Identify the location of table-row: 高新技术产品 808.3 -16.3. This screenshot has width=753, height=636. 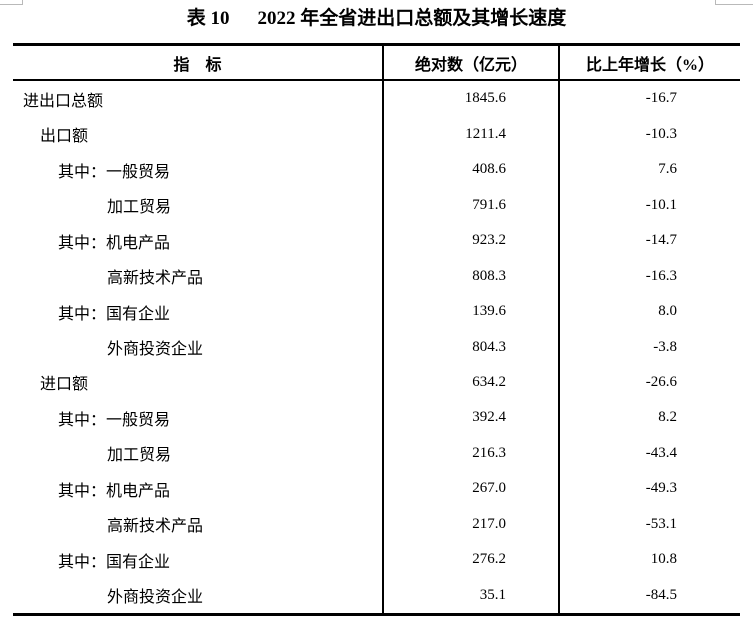
(376, 276).